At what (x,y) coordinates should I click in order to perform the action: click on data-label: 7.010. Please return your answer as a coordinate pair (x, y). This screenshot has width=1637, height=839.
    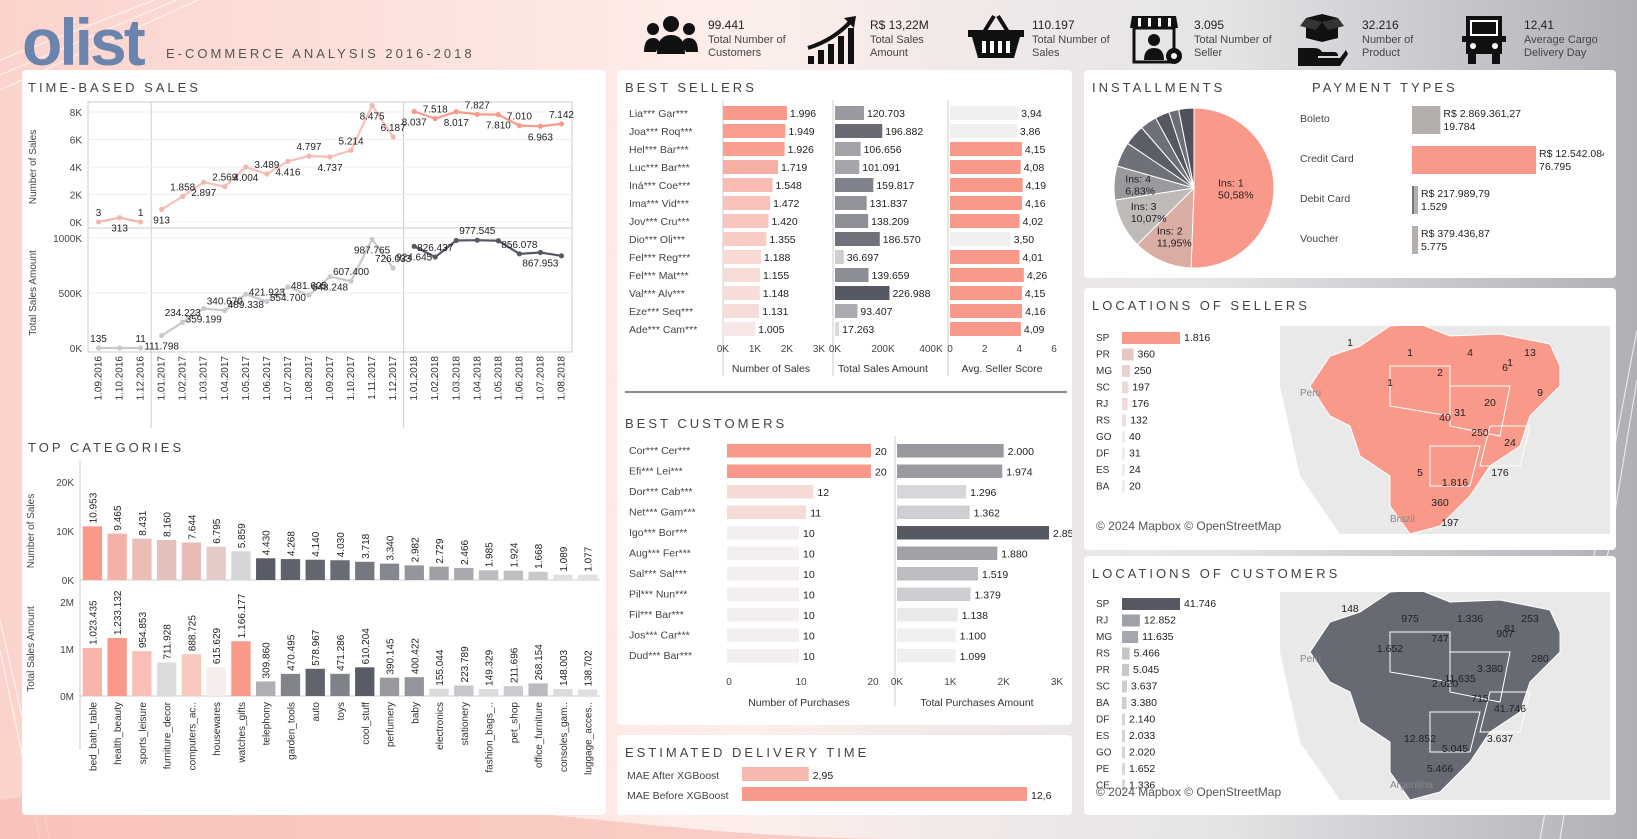
    Looking at the image, I should click on (519, 117).